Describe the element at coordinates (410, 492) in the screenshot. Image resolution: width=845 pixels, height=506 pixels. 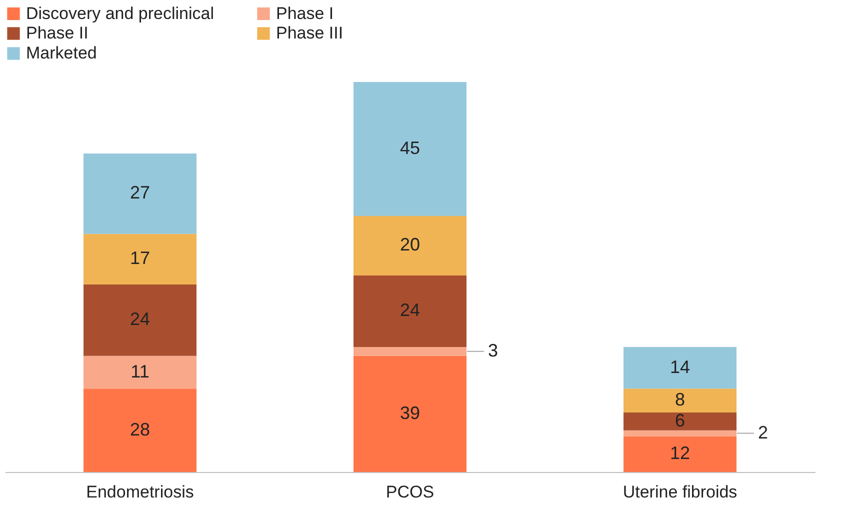
I see `x-tick-label: PCOS` at that location.